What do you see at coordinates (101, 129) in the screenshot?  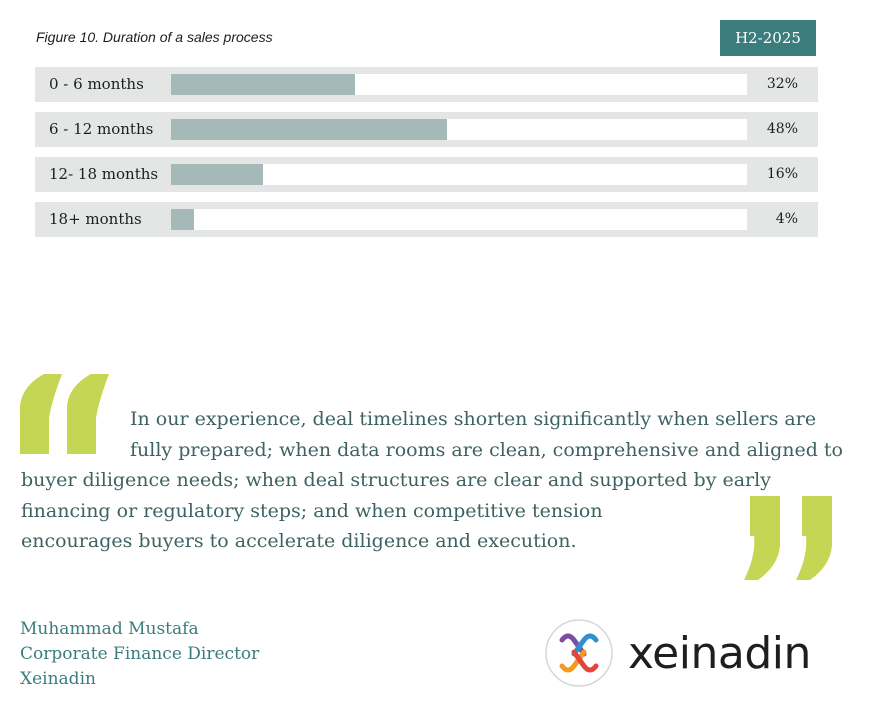 I see `bar-category-label: 6 - 12 months` at bounding box center [101, 129].